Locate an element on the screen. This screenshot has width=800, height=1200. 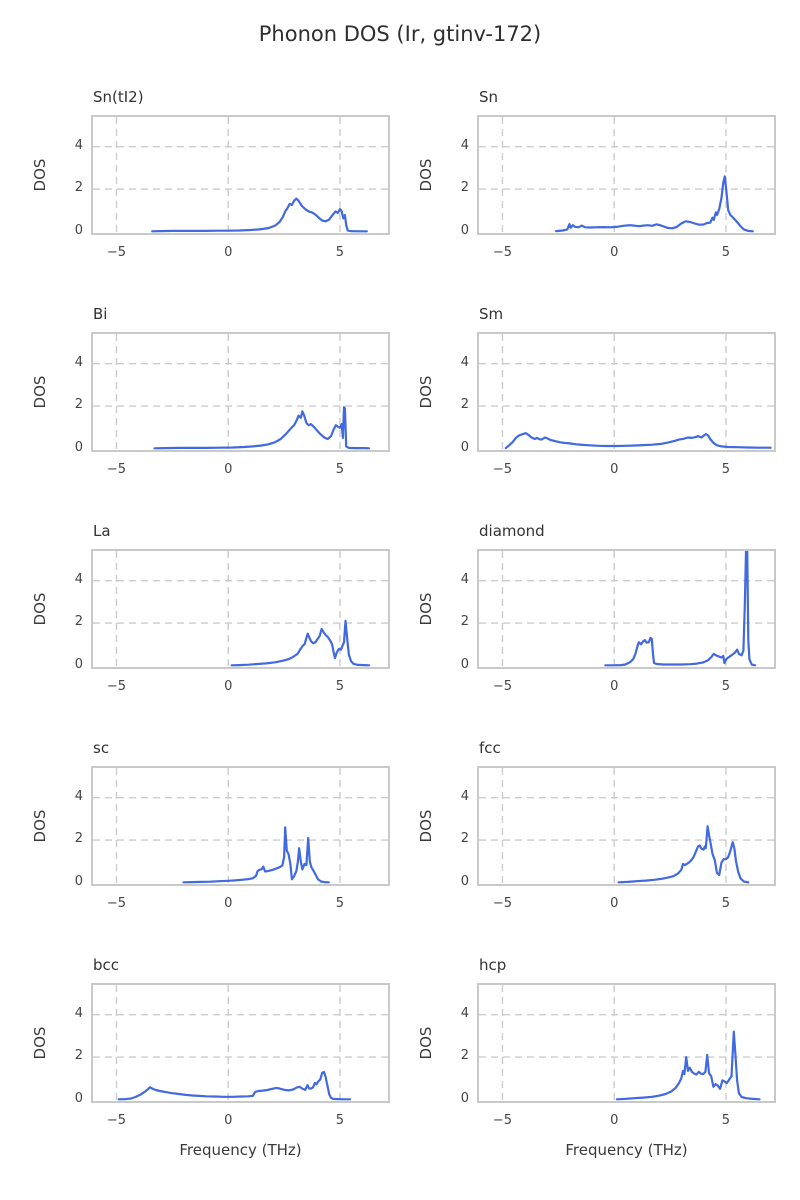
subplot-title-sn-ti2: Sn(tI2) is located at coordinates (118, 97).